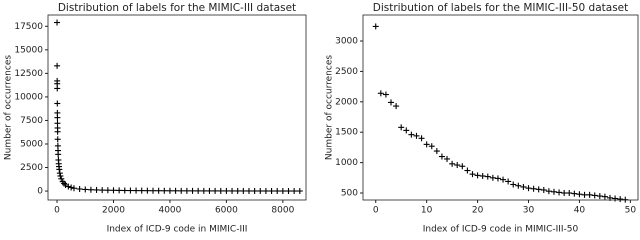 This screenshot has width=640, height=240. What do you see at coordinates (346, 42) in the screenshot?
I see `y-tick-label: 3000` at bounding box center [346, 42].